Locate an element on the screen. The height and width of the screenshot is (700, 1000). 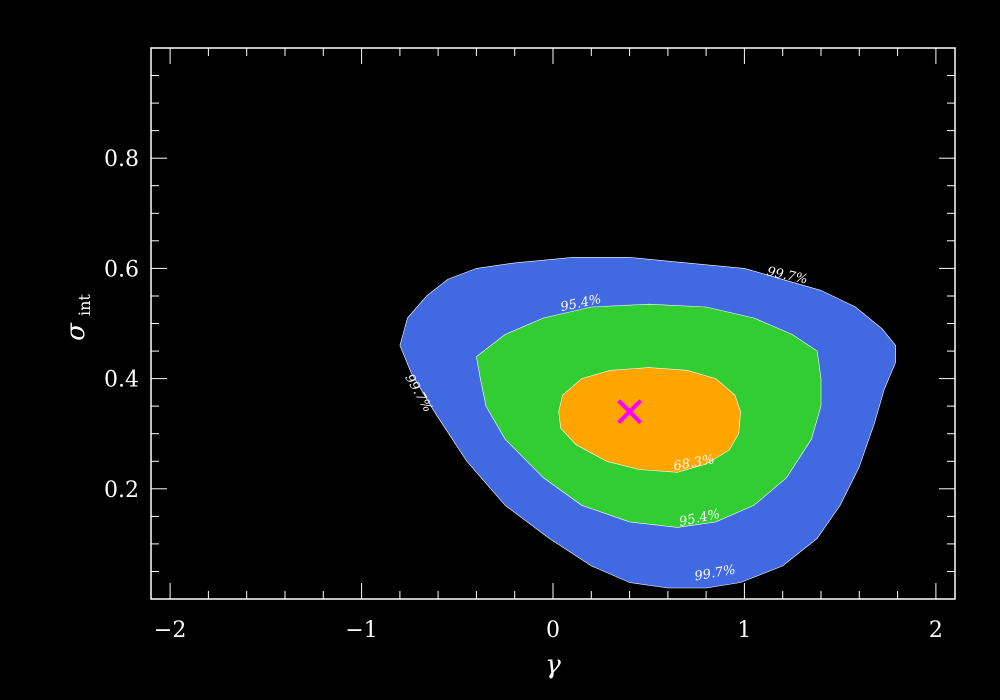
contour-label: 99.7% is located at coordinates (714, 574).